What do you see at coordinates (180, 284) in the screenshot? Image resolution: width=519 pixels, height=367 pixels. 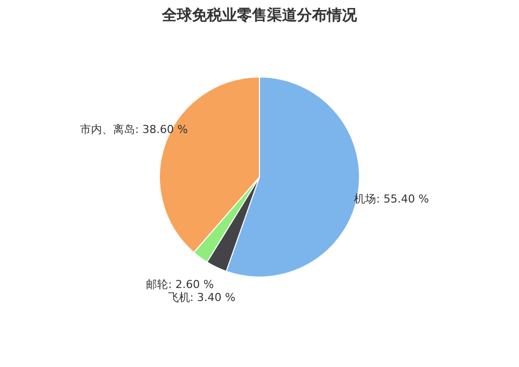 I see `slice-label: 邮轮: 2.60 %` at bounding box center [180, 284].